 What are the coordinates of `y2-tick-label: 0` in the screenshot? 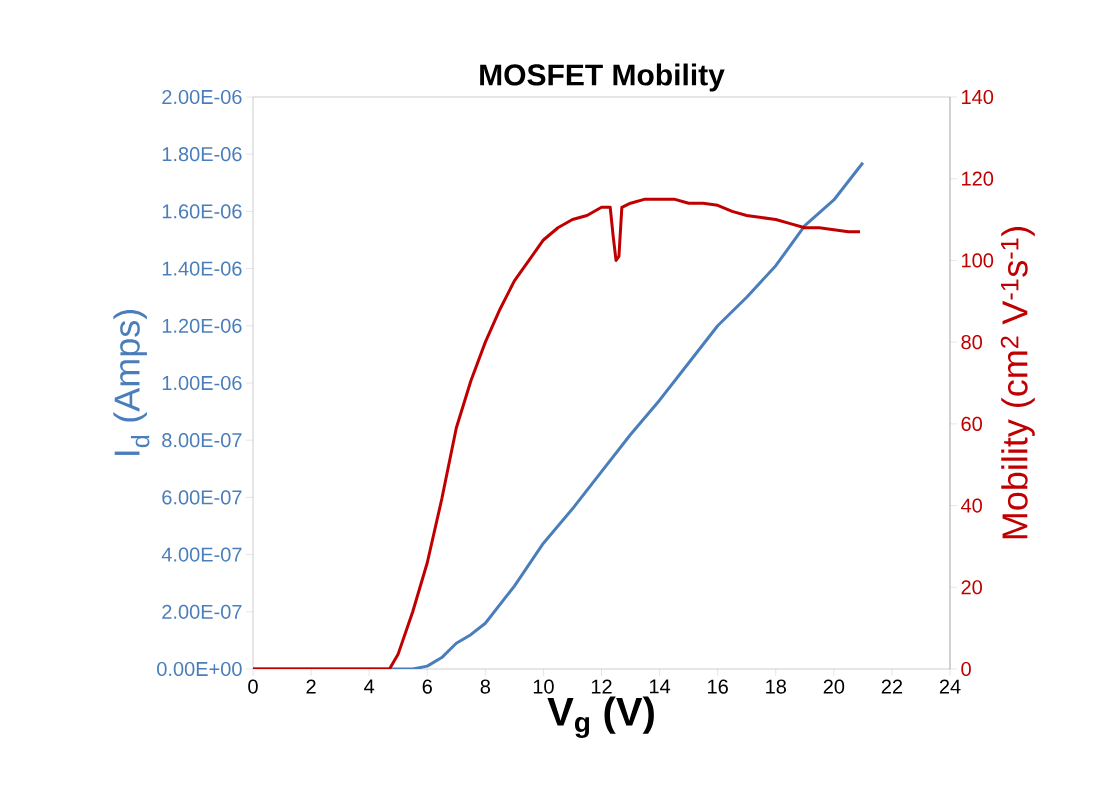 It's located at (966, 669).